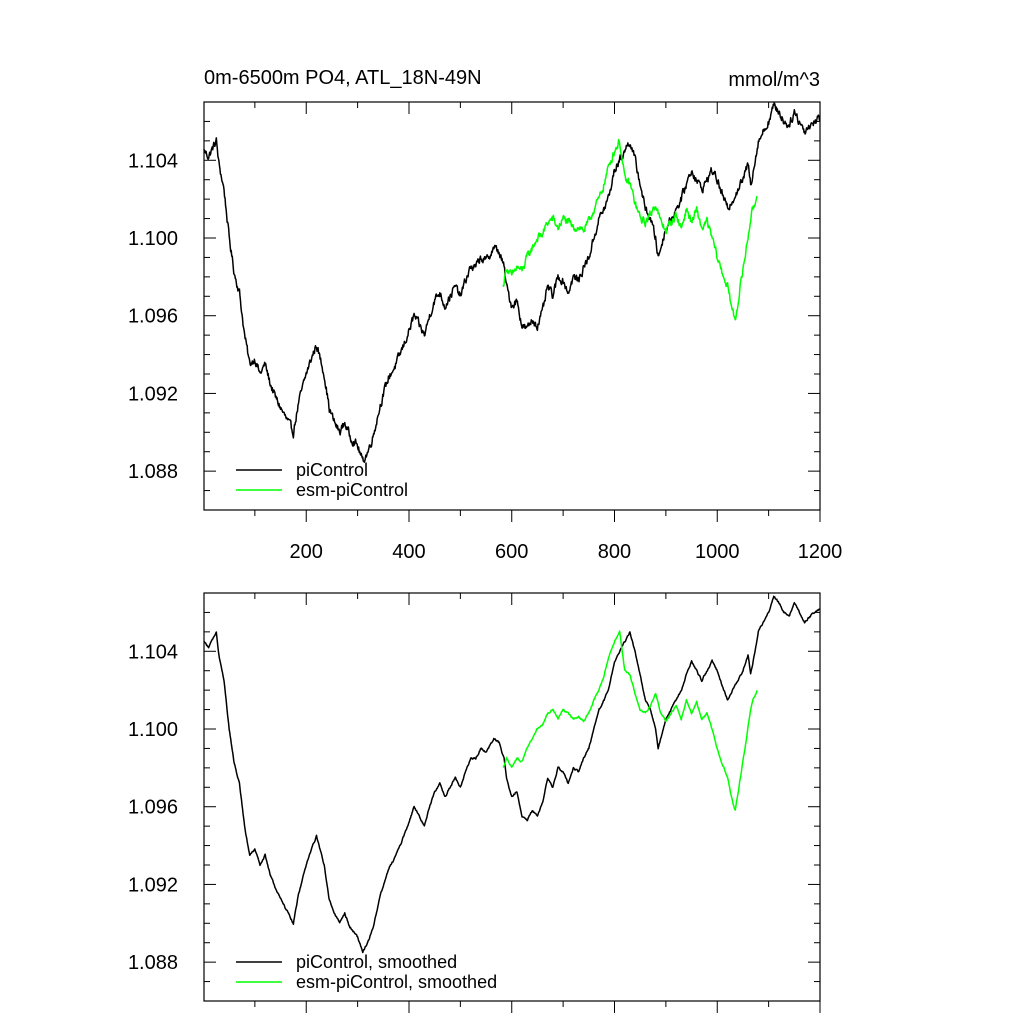  Describe the element at coordinates (343, 78) in the screenshot. I see `chart-title: 0m-6500m PO4, ATL_18N-49N` at that location.